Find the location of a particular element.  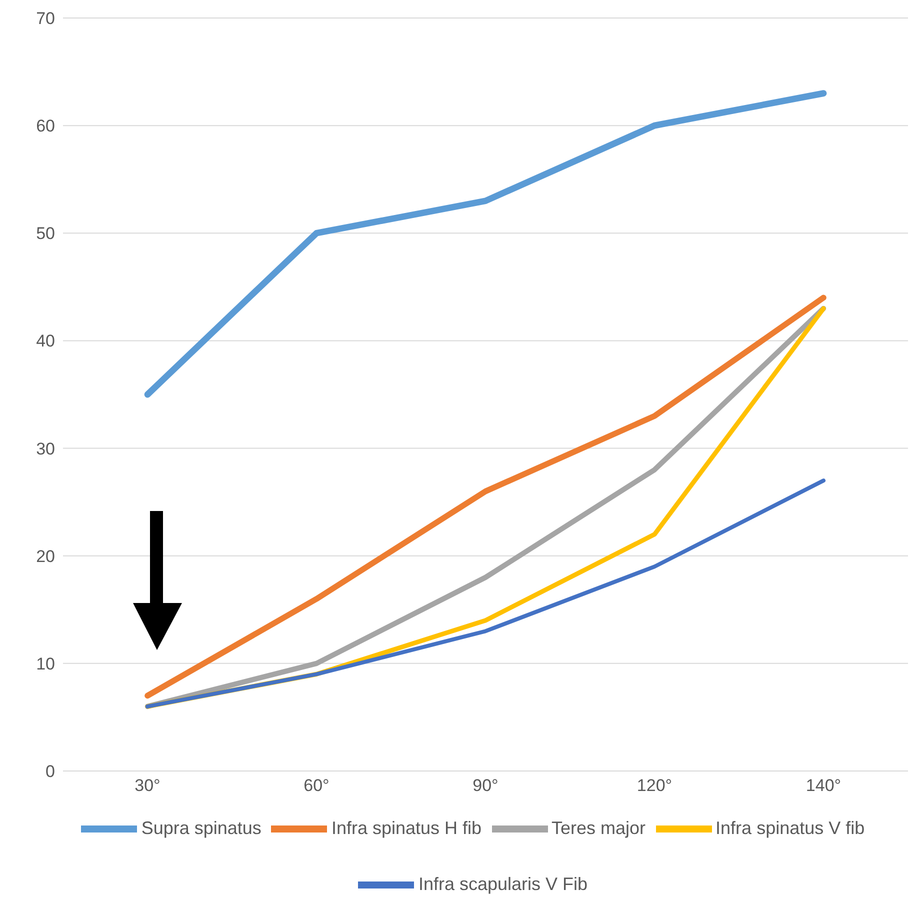

legend-label: Supra spinatus is located at coordinates (201, 828).